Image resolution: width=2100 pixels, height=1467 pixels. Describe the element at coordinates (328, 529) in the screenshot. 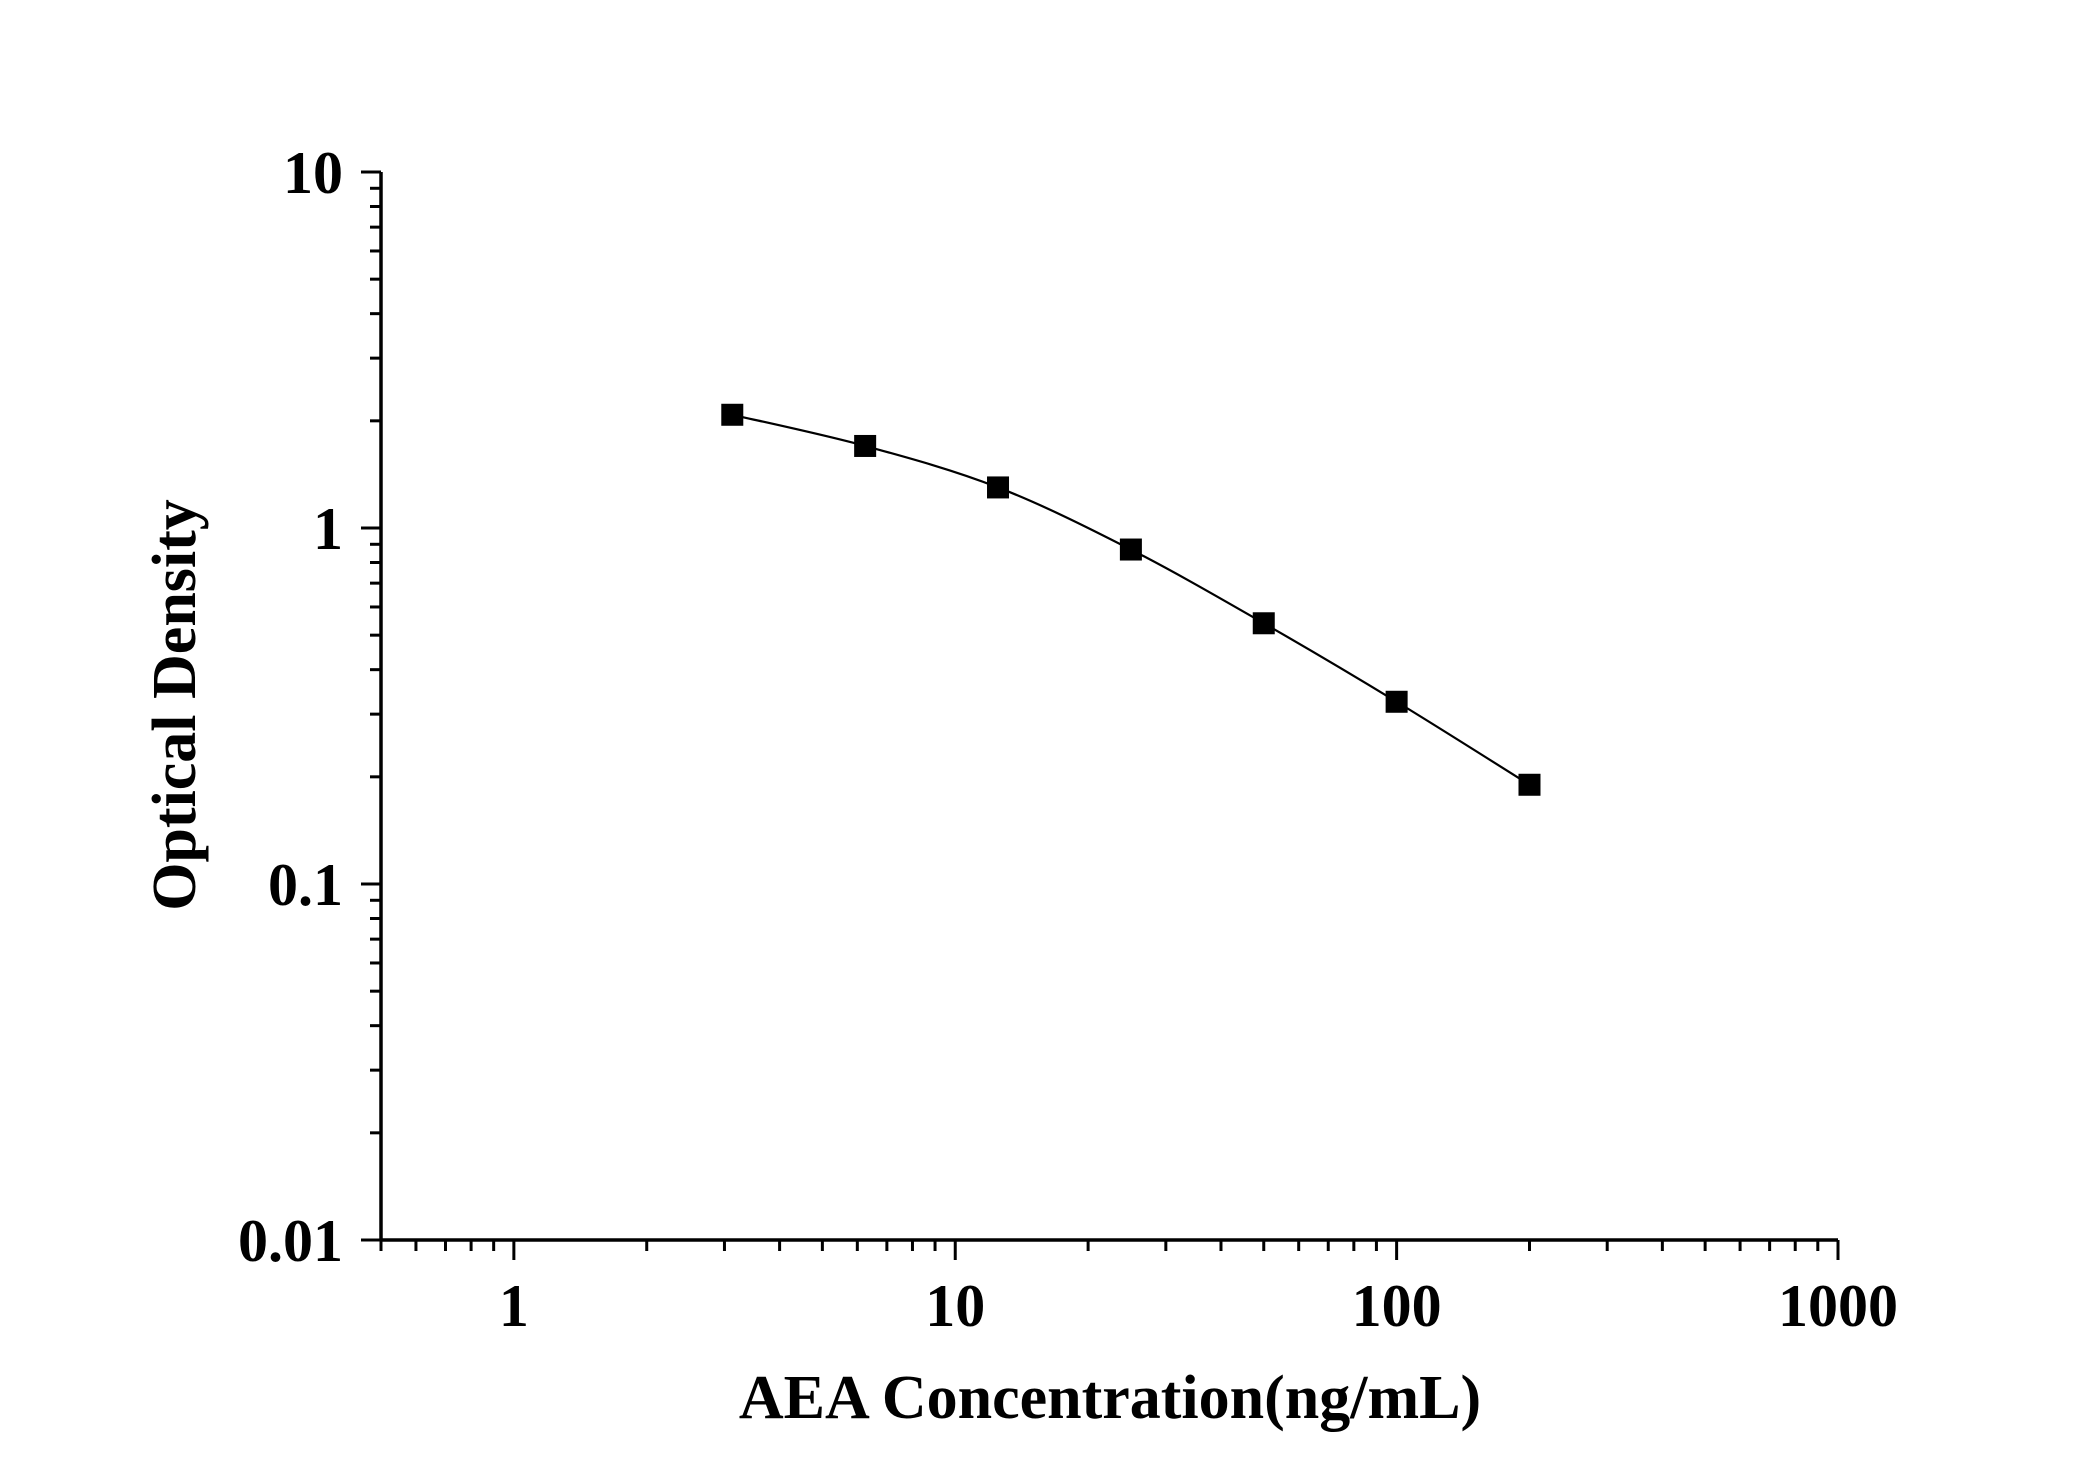

I see `y-tick-label: 1` at that location.